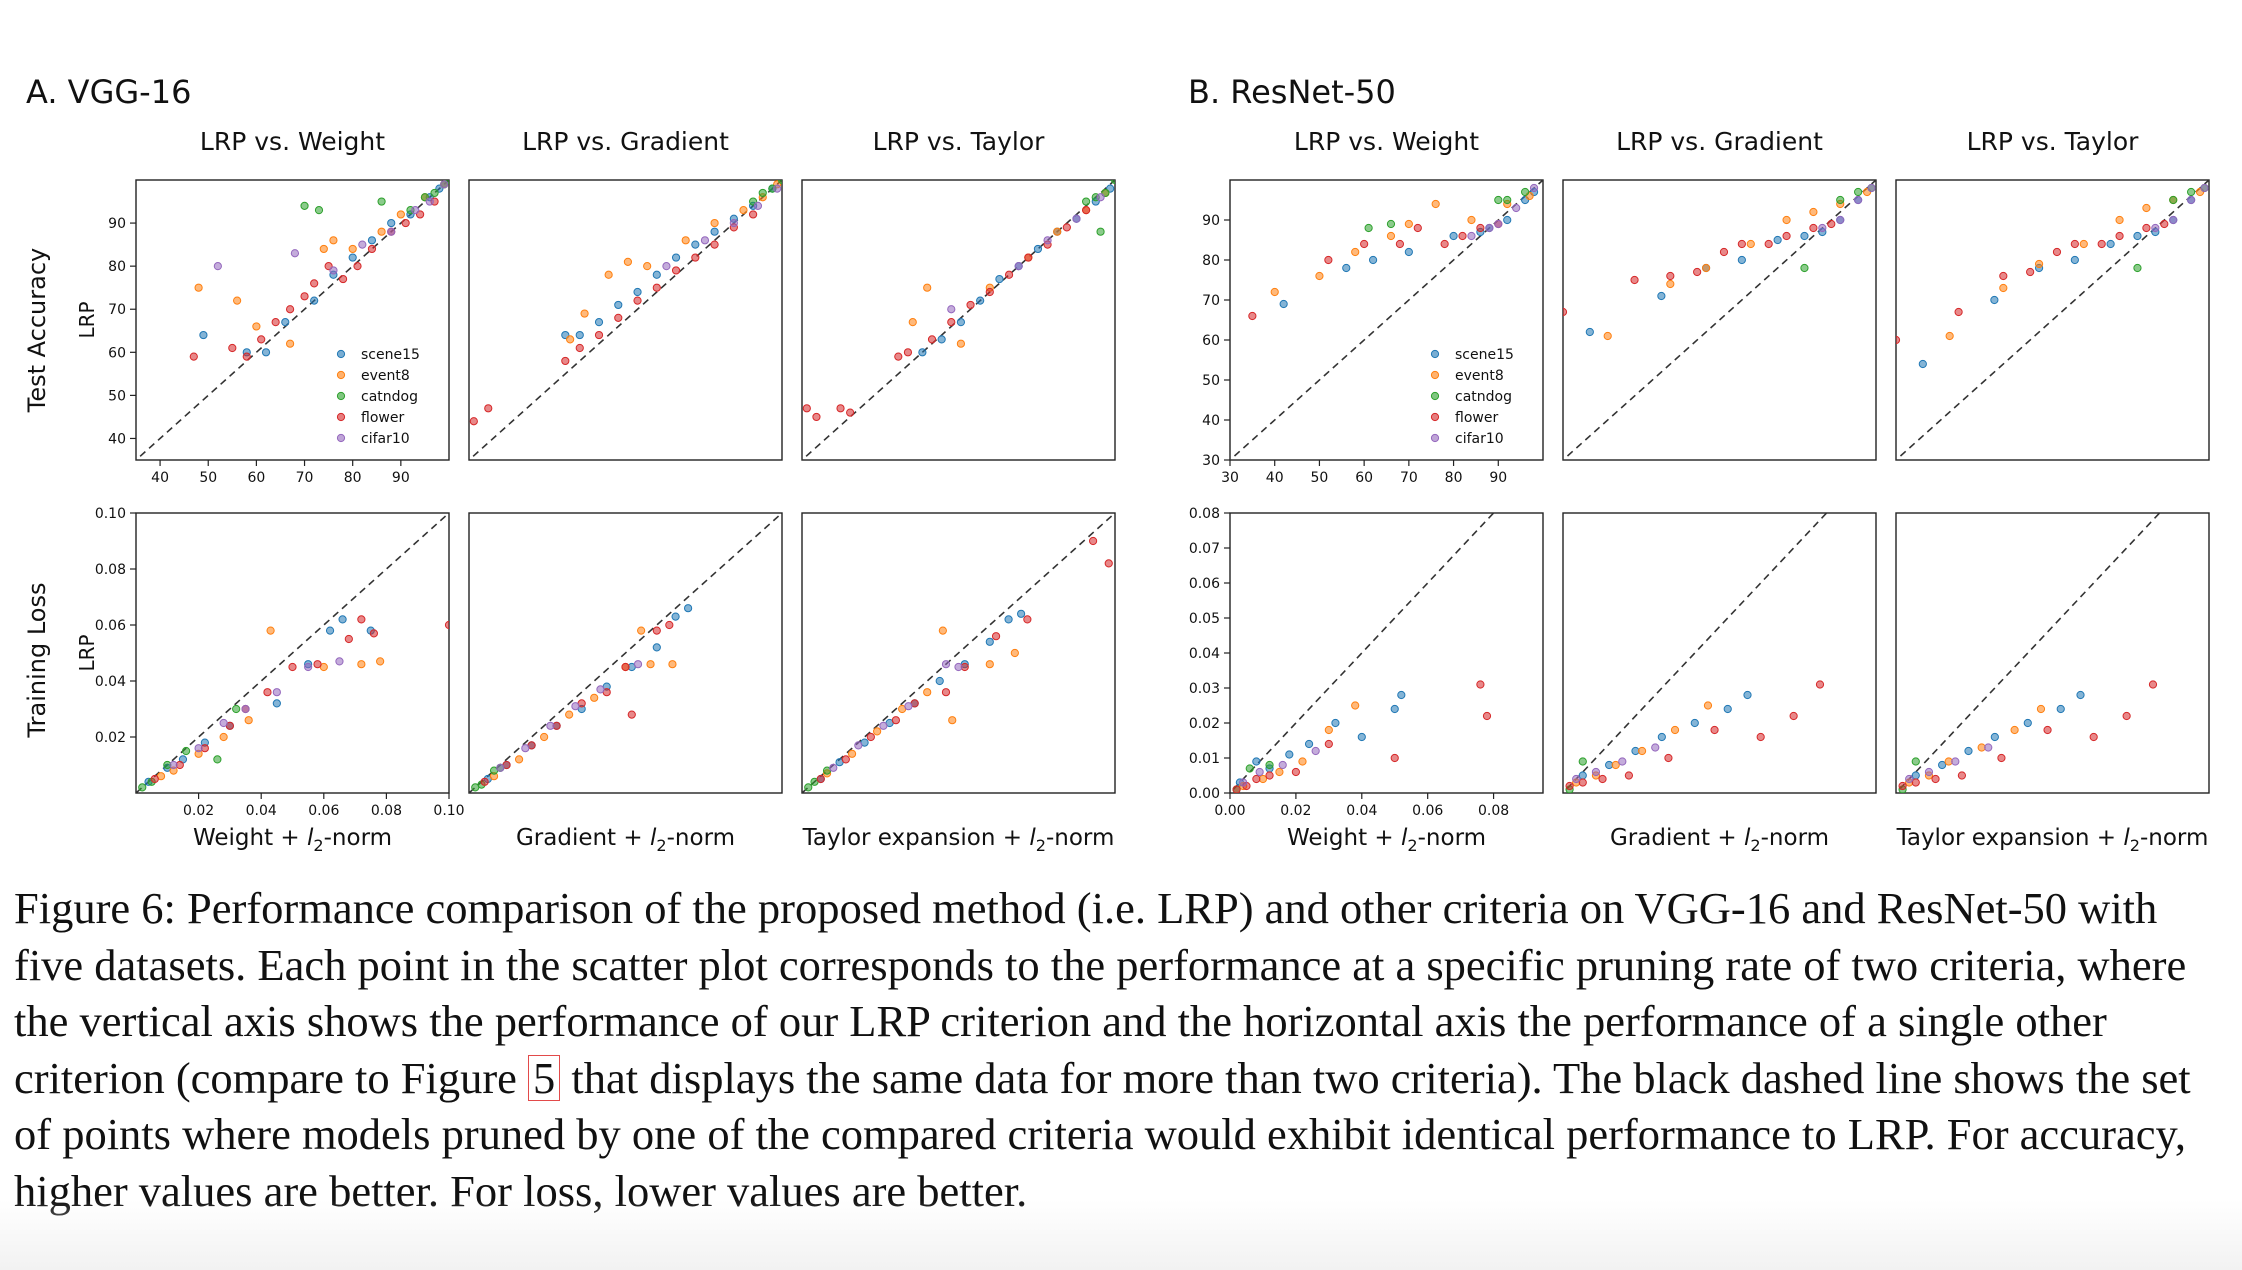 This screenshot has width=2242, height=1270. I want to click on chart-panel-6: LRP vs. Taylor, so click(2052, 294).